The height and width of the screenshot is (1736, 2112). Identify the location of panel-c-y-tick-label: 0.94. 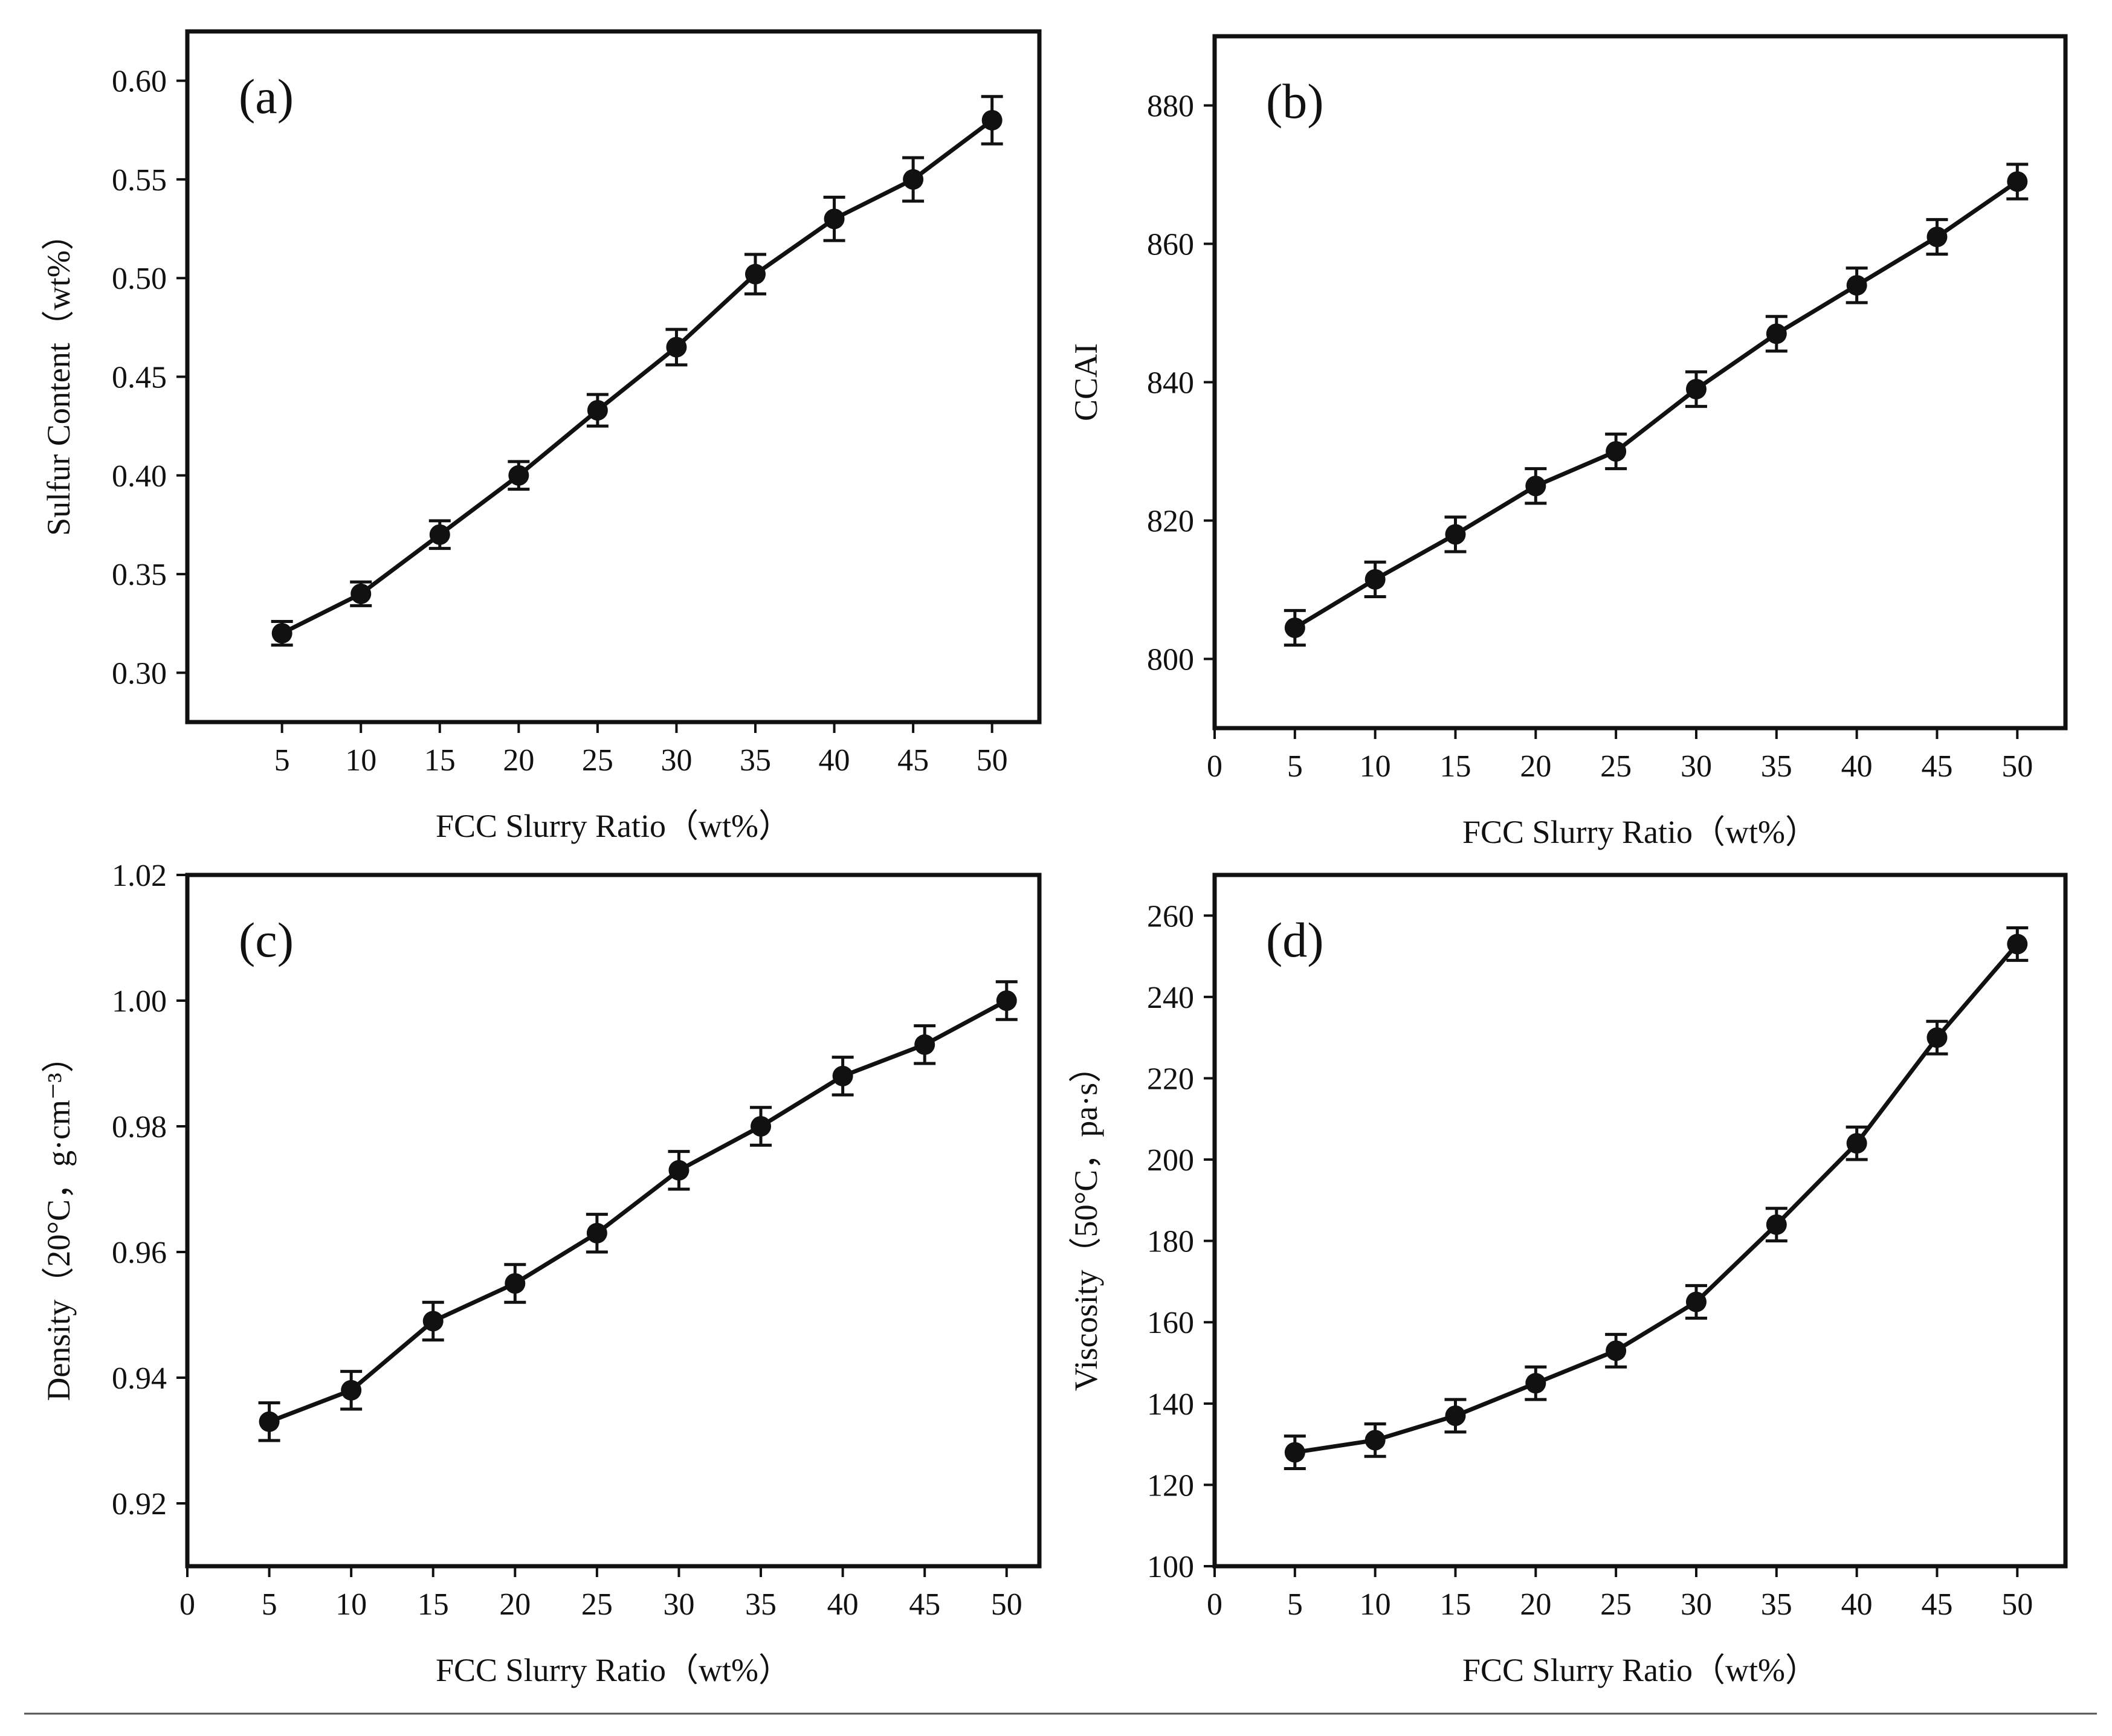
(139, 1378).